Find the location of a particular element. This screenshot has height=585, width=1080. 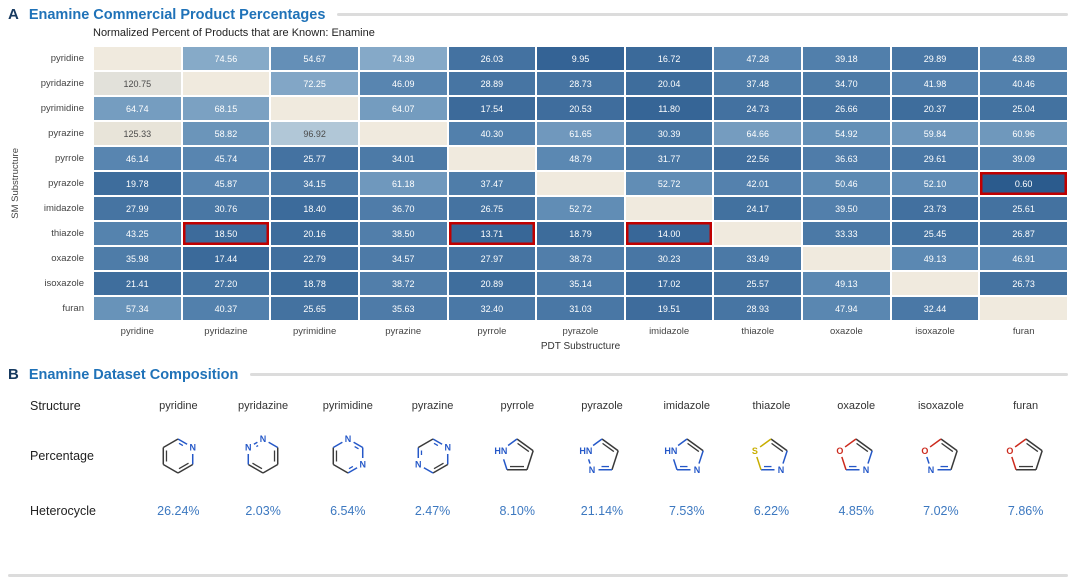

molecule-imidazole-icon: N HN is located at coordinates (684, 456).